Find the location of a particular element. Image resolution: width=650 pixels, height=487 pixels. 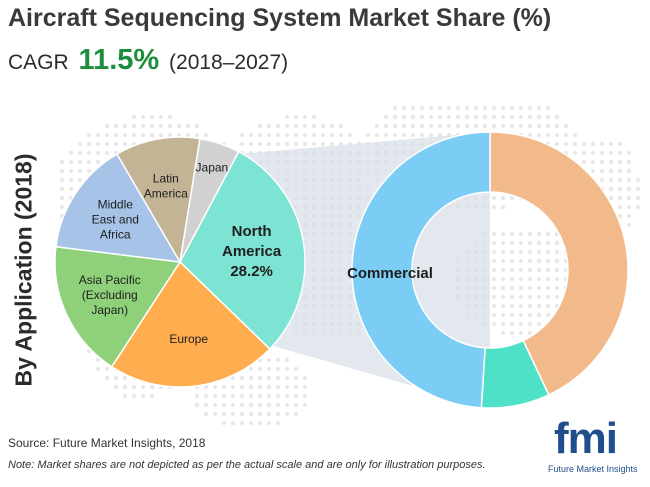

pie-slice-europe is located at coordinates (190, 324).